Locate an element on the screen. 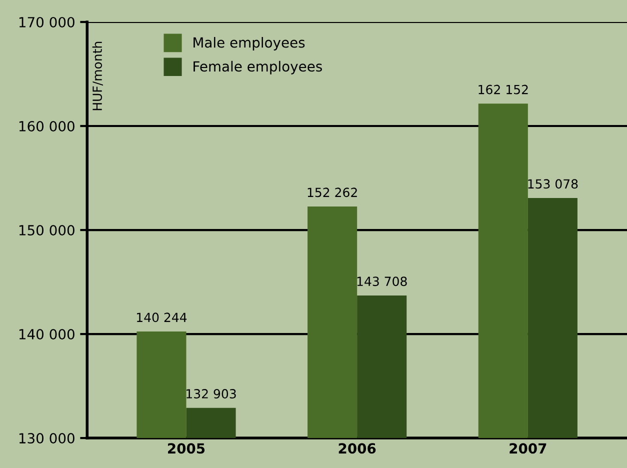 This screenshot has height=468, width=627. y-tick-label: 140 000 is located at coordinates (46, 334).